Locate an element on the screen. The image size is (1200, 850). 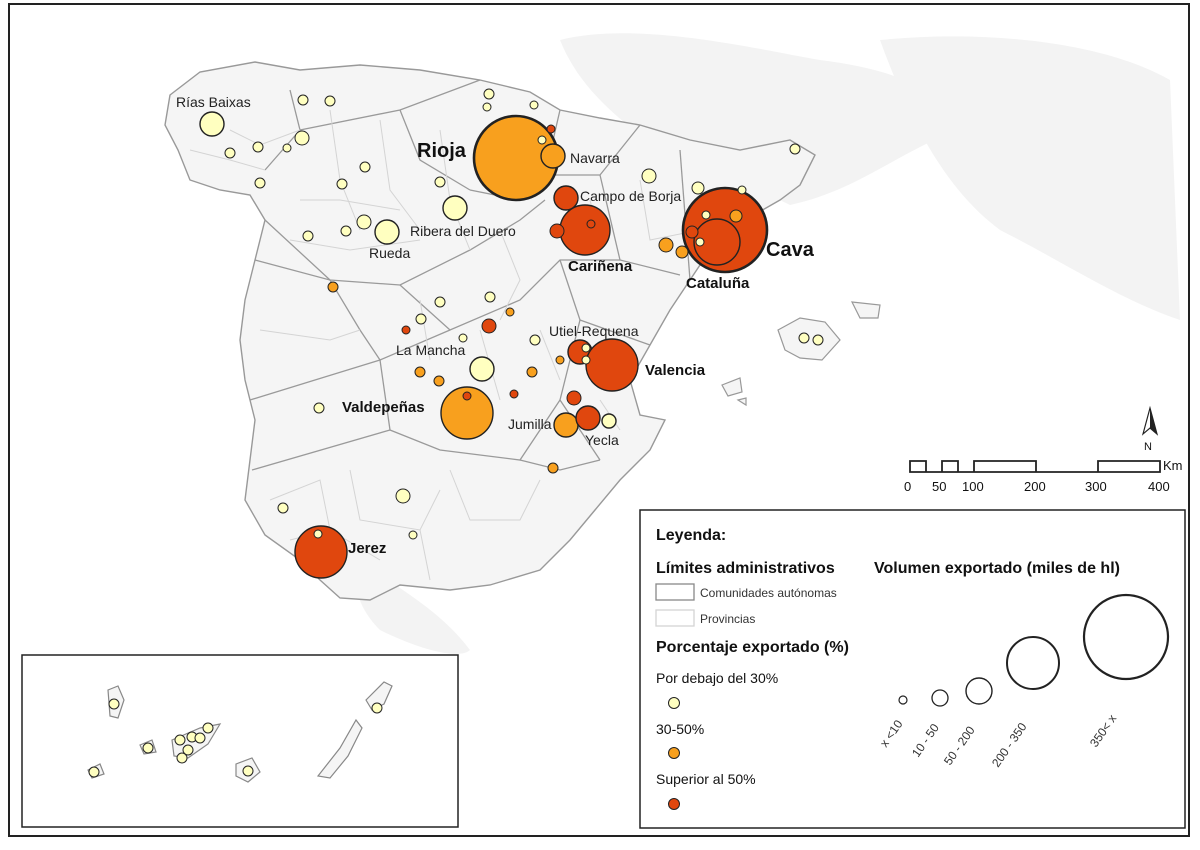
canary-inset is located at coordinates (240, 741).